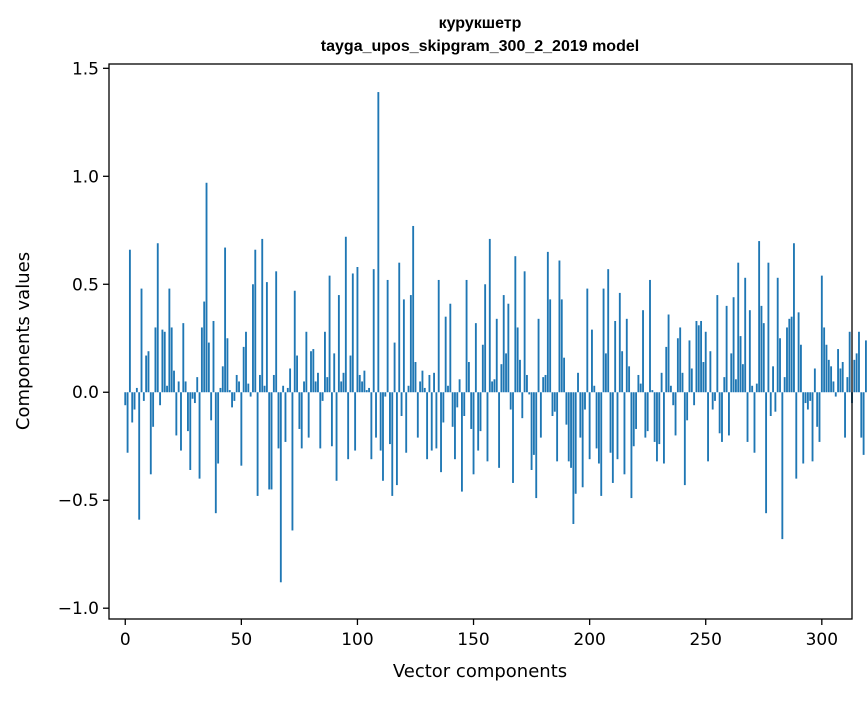 Image resolution: width=867 pixels, height=701 pixels. What do you see at coordinates (85, 393) in the screenshot?
I see `y-tick-label: 0.0` at bounding box center [85, 393].